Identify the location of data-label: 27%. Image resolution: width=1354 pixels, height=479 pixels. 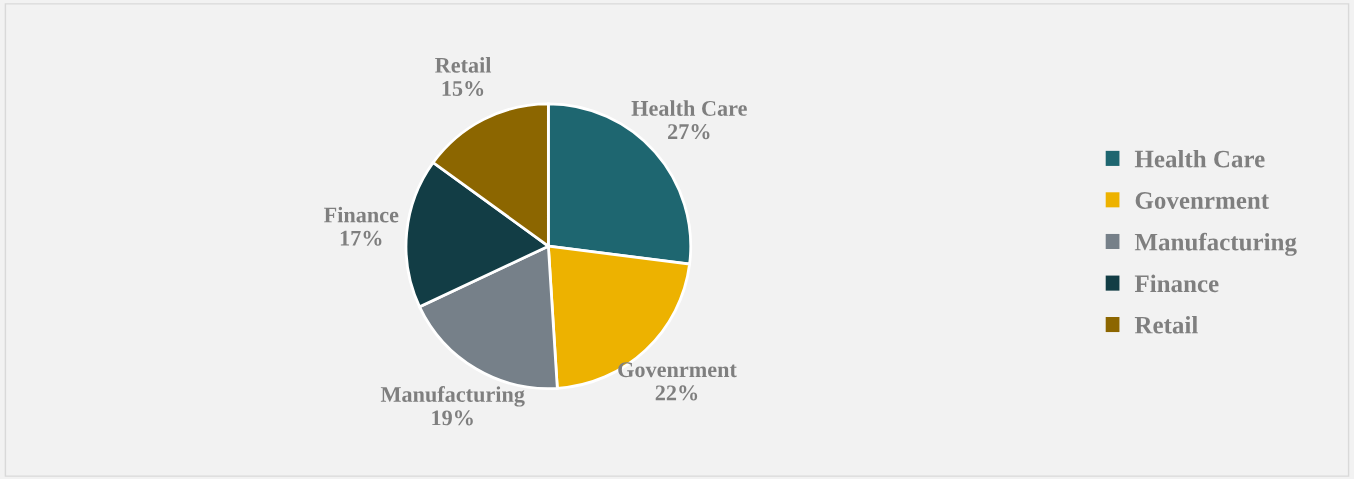
(689, 132).